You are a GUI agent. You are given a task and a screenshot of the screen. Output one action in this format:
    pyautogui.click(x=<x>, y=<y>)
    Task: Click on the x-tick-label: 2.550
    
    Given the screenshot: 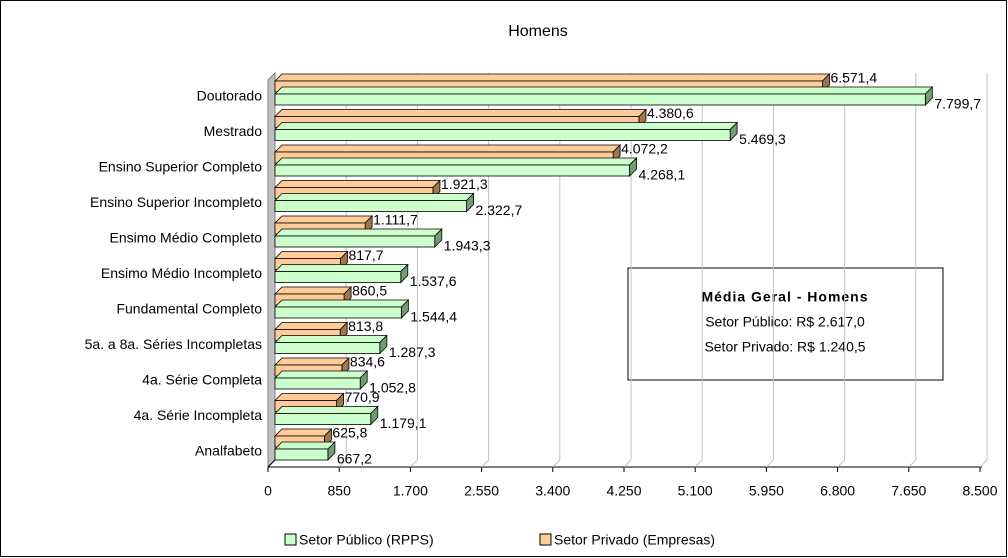 What is the action you would take?
    pyautogui.click(x=481, y=491)
    